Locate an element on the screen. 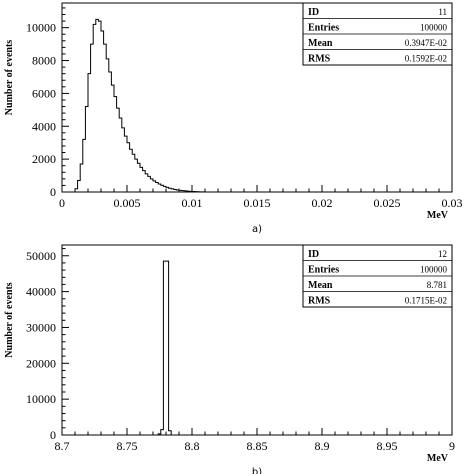 This screenshot has width=474, height=474. x-tick-label: 8.7 is located at coordinates (62, 446).